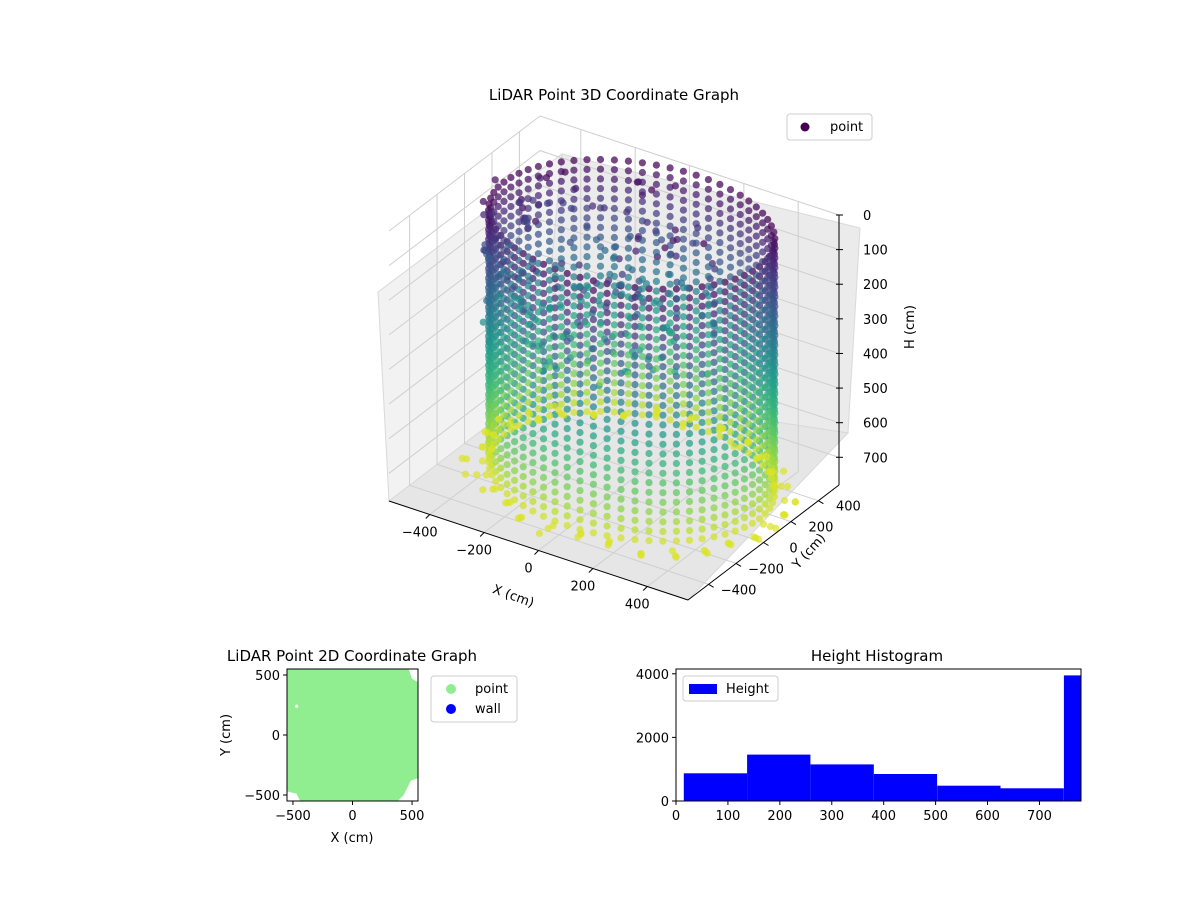 This screenshot has height=900, width=1200. What do you see at coordinates (875, 389) in the screenshot?
I see `z-tick-label: 500` at bounding box center [875, 389].